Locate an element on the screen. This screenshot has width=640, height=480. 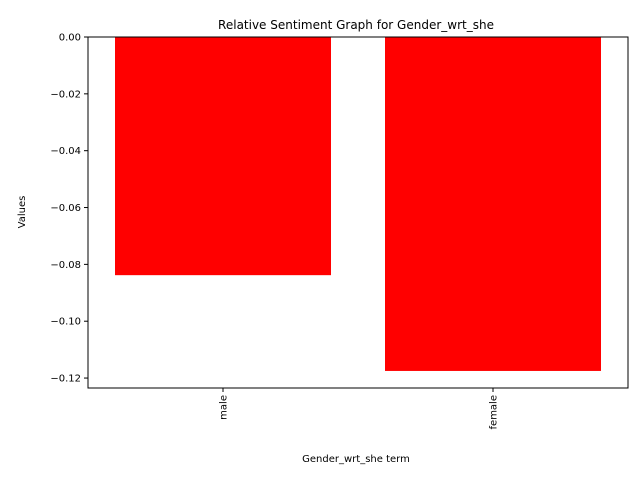
y-axis-label: Values is located at coordinates (22, 212).